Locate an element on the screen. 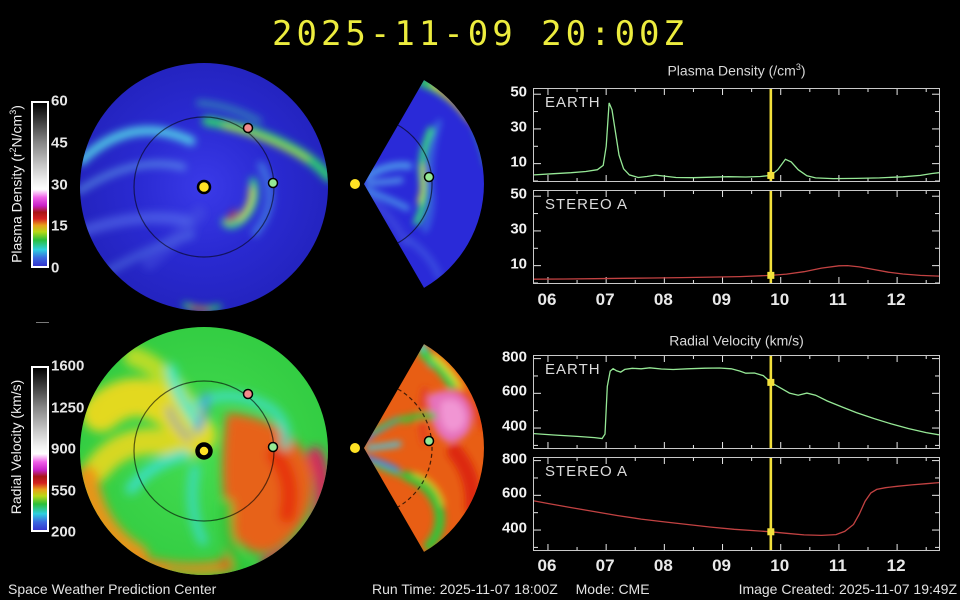  earth-density-panel: EARTH is located at coordinates (736, 135).